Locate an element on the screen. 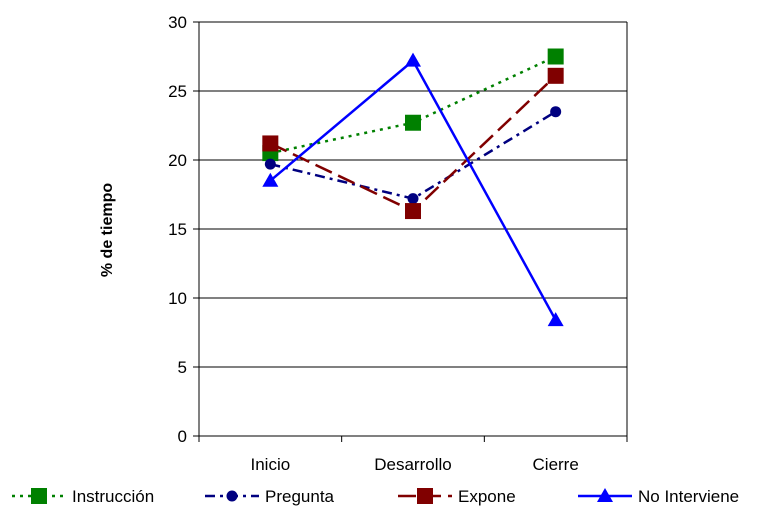  x-tick-label: Cierre is located at coordinates (556, 464).